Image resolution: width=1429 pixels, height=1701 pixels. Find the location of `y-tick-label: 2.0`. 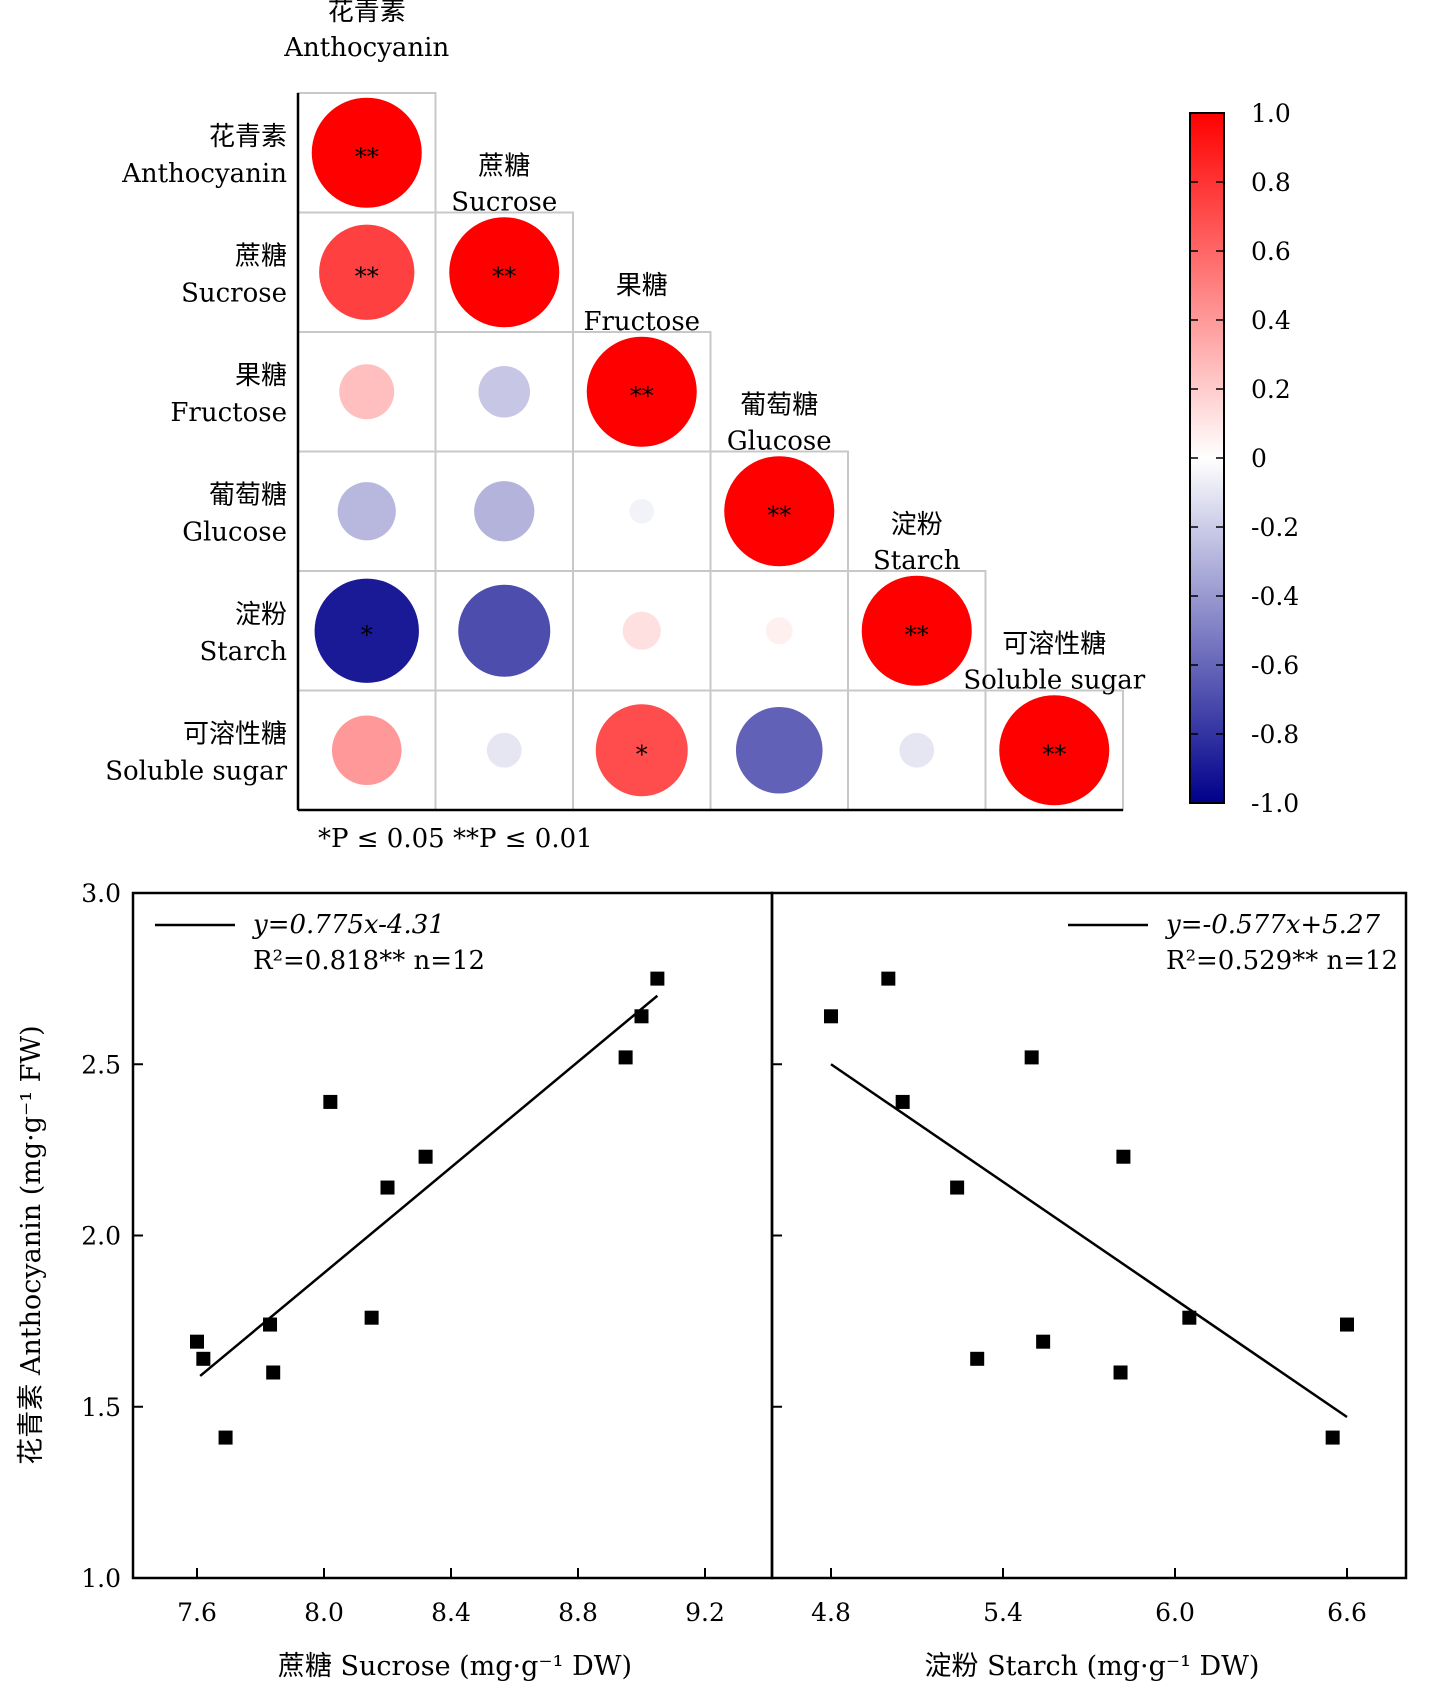

y-tick-label: 2.0 is located at coordinates (101, 1236).